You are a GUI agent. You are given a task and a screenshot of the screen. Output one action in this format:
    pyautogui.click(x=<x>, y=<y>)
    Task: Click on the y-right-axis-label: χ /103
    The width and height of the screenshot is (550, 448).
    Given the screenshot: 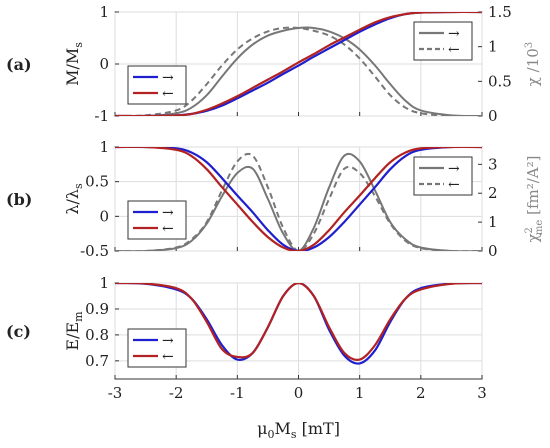 What is the action you would take?
    pyautogui.click(x=533, y=64)
    